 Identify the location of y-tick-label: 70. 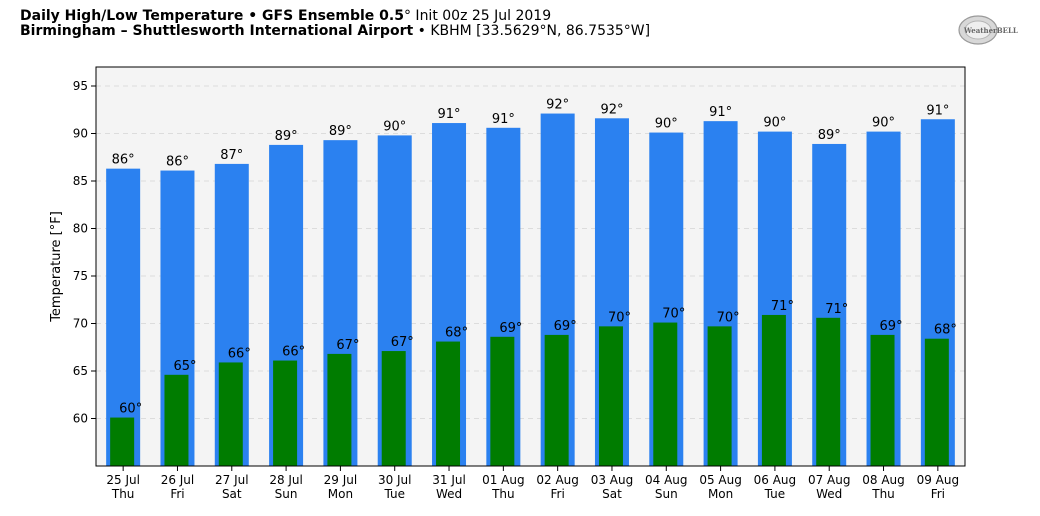
(80, 324).